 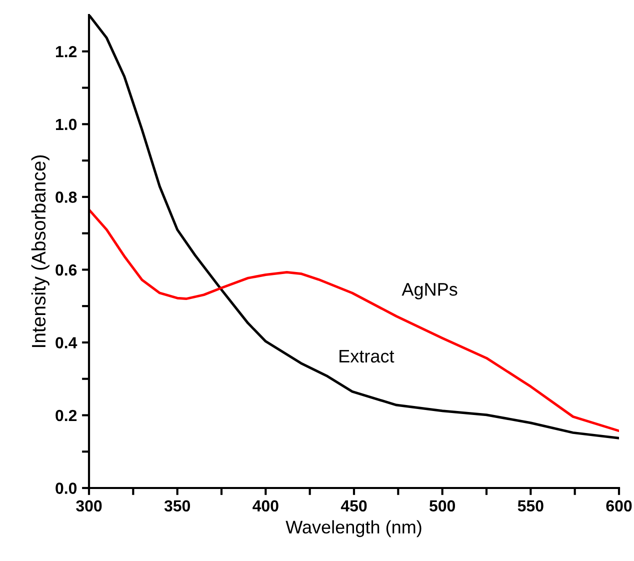 What do you see at coordinates (367, 356) in the screenshot?
I see `series-label: Extract` at bounding box center [367, 356].